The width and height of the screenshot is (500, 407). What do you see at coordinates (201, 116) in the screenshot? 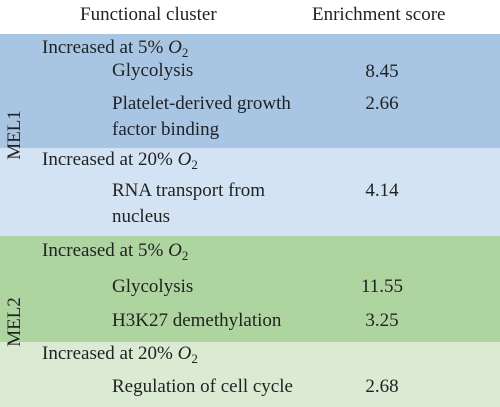
I see `term-pdgf-binding: Platelet-derived growth factor binding` at bounding box center [201, 116].